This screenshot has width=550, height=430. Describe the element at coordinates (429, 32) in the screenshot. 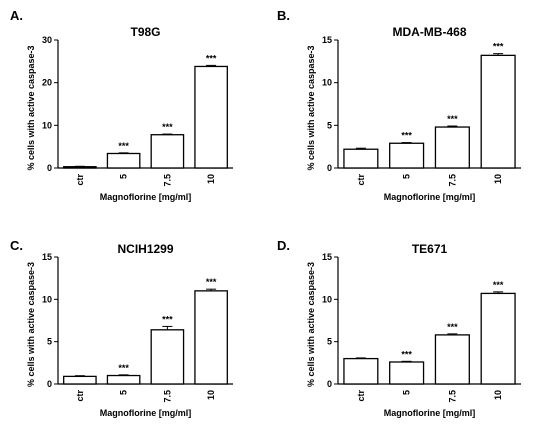

I see `chart-title: MDA-MB-468` at that location.